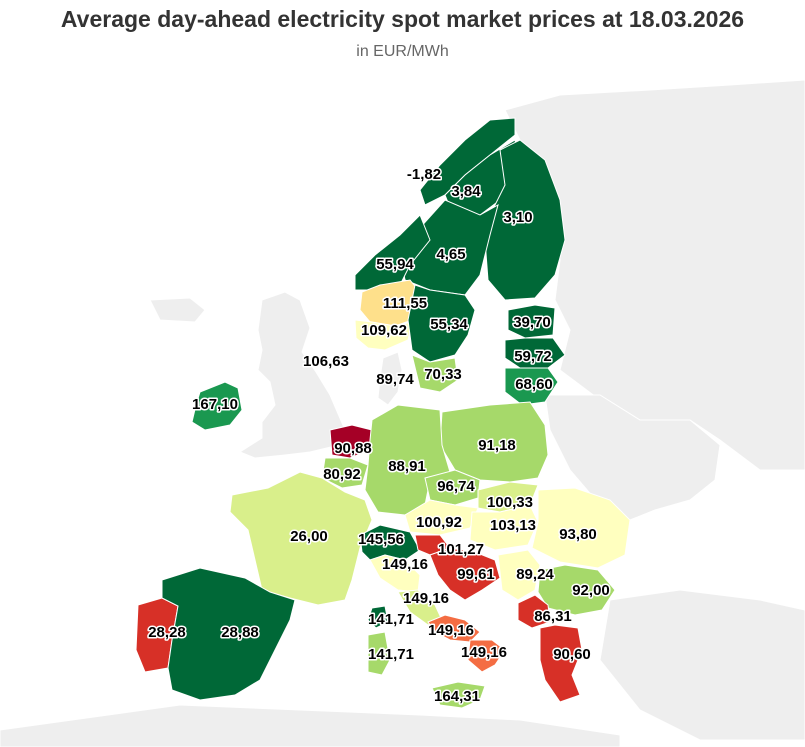  I want to click on label-se4: 70,33, so click(443, 374).